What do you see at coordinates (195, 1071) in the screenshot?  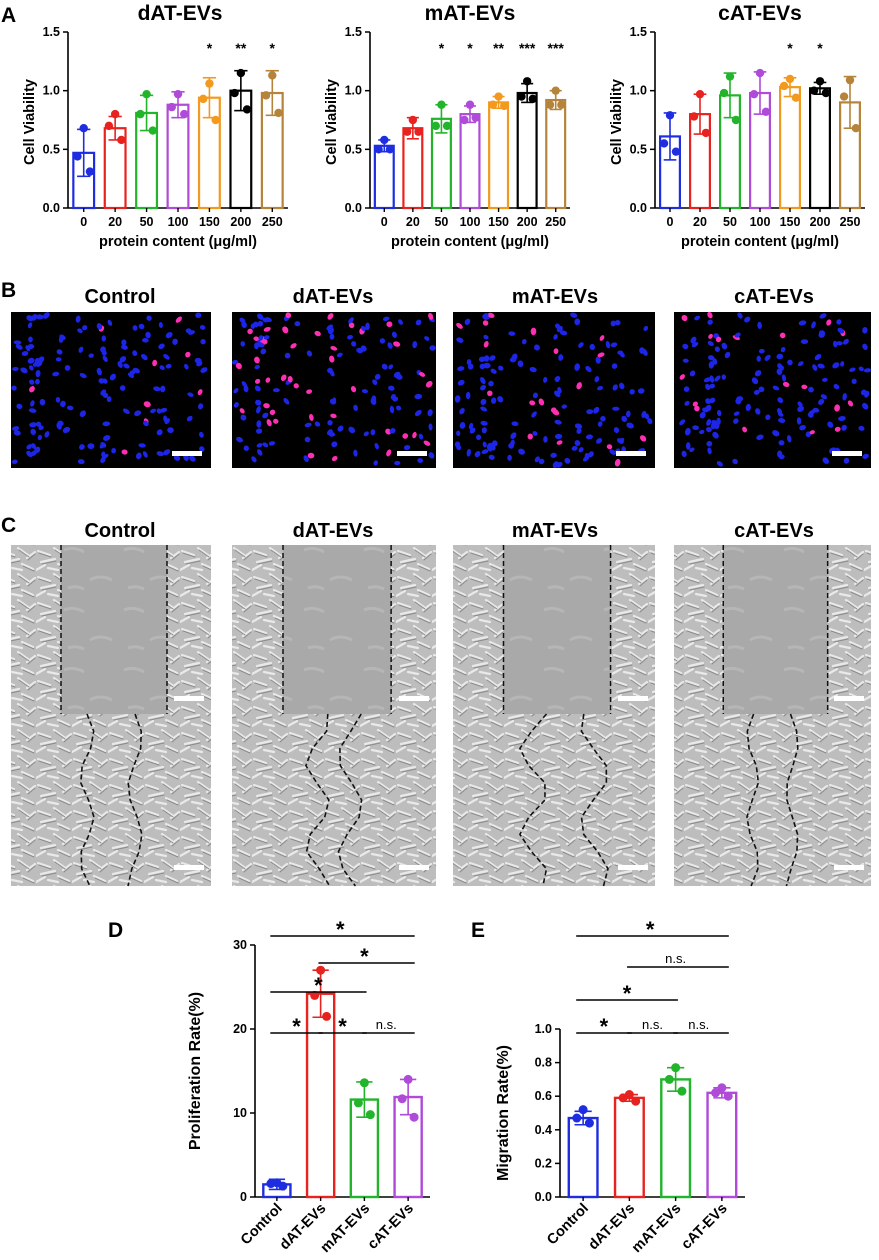 I see `y-axis-label: Proliferation Rate(%)` at bounding box center [195, 1071].